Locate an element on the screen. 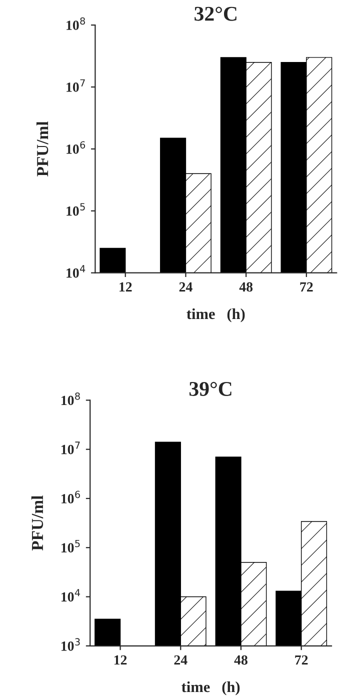 The width and height of the screenshot is (340, 696). y-tick-label: 10$^{3}$ is located at coordinates (70, 644).